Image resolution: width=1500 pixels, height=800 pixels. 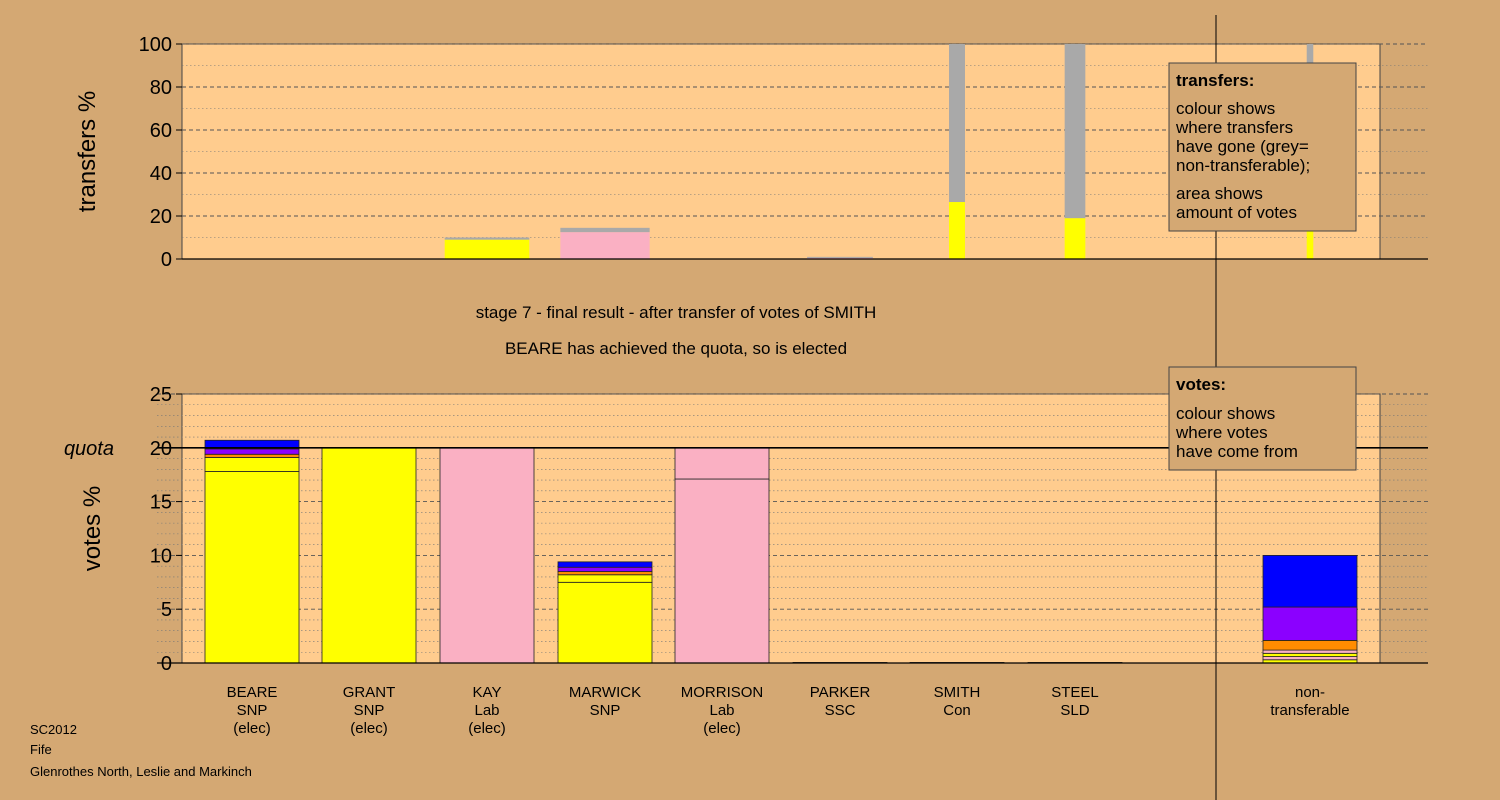 What do you see at coordinates (487, 692) in the screenshot?
I see `candidate-label-line: KAY` at bounding box center [487, 692].